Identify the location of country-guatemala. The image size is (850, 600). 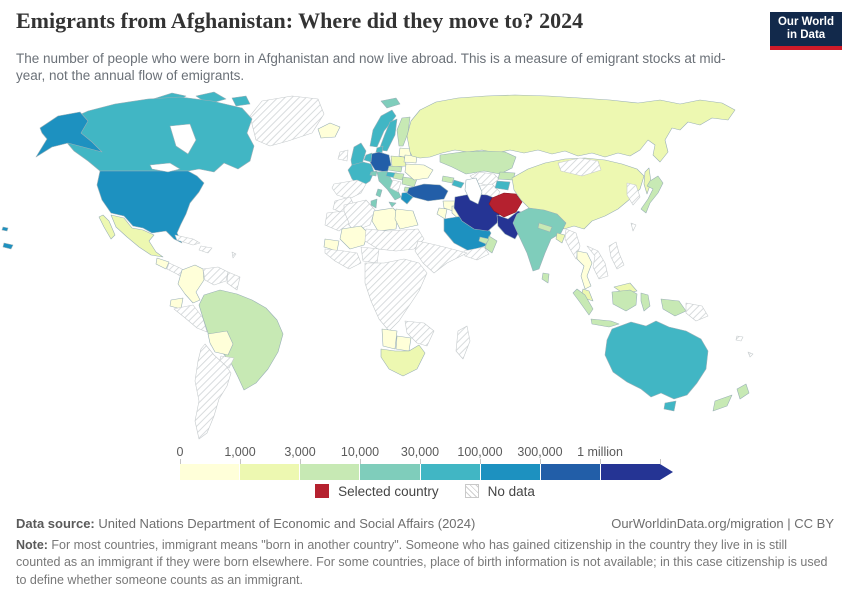
(162, 263).